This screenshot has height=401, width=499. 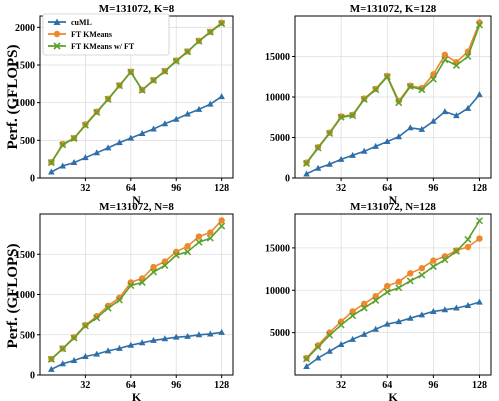 I want to click on legend: cuML FT KMeans FT KMeans w/ FT, so click(x=106, y=34).